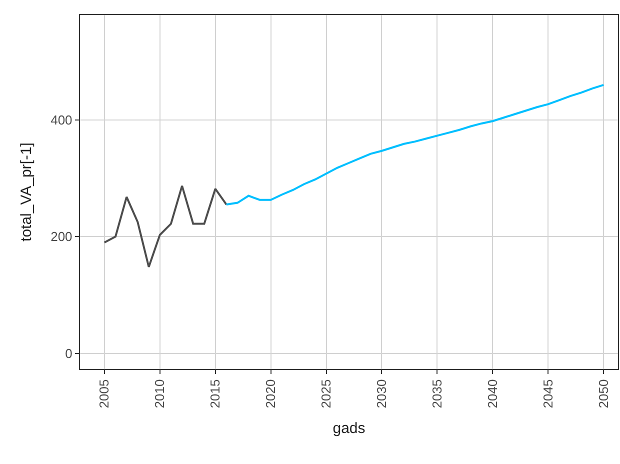 Image resolution: width=620 pixels, height=464 pixels. What do you see at coordinates (26, 192) in the screenshot?
I see `y-axis-title: total_VA_pr[-1]` at bounding box center [26, 192].